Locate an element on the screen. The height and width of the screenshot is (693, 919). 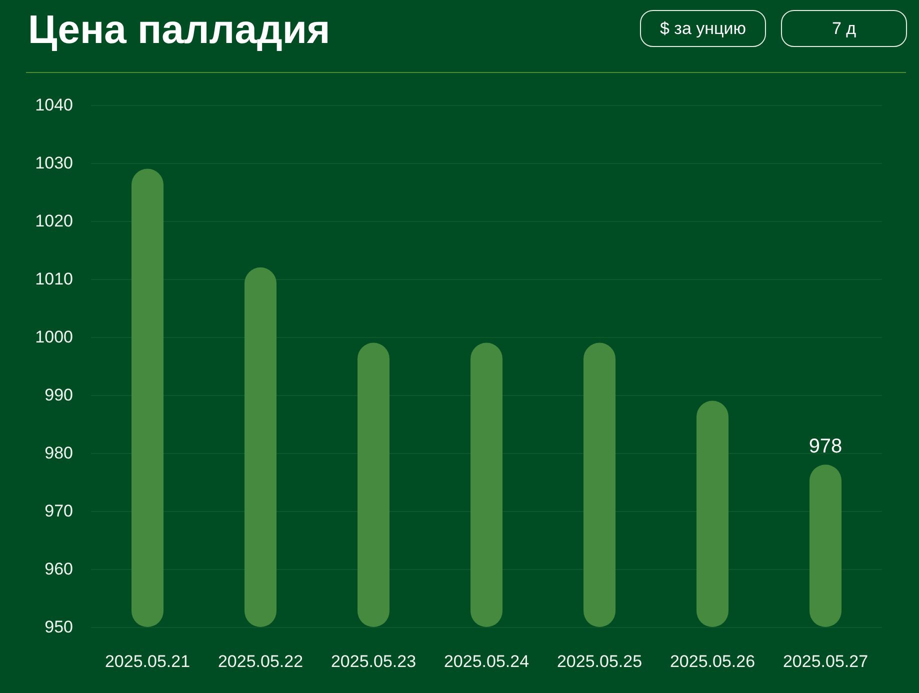
x-tick-label: 2025.05.25 is located at coordinates (599, 661).